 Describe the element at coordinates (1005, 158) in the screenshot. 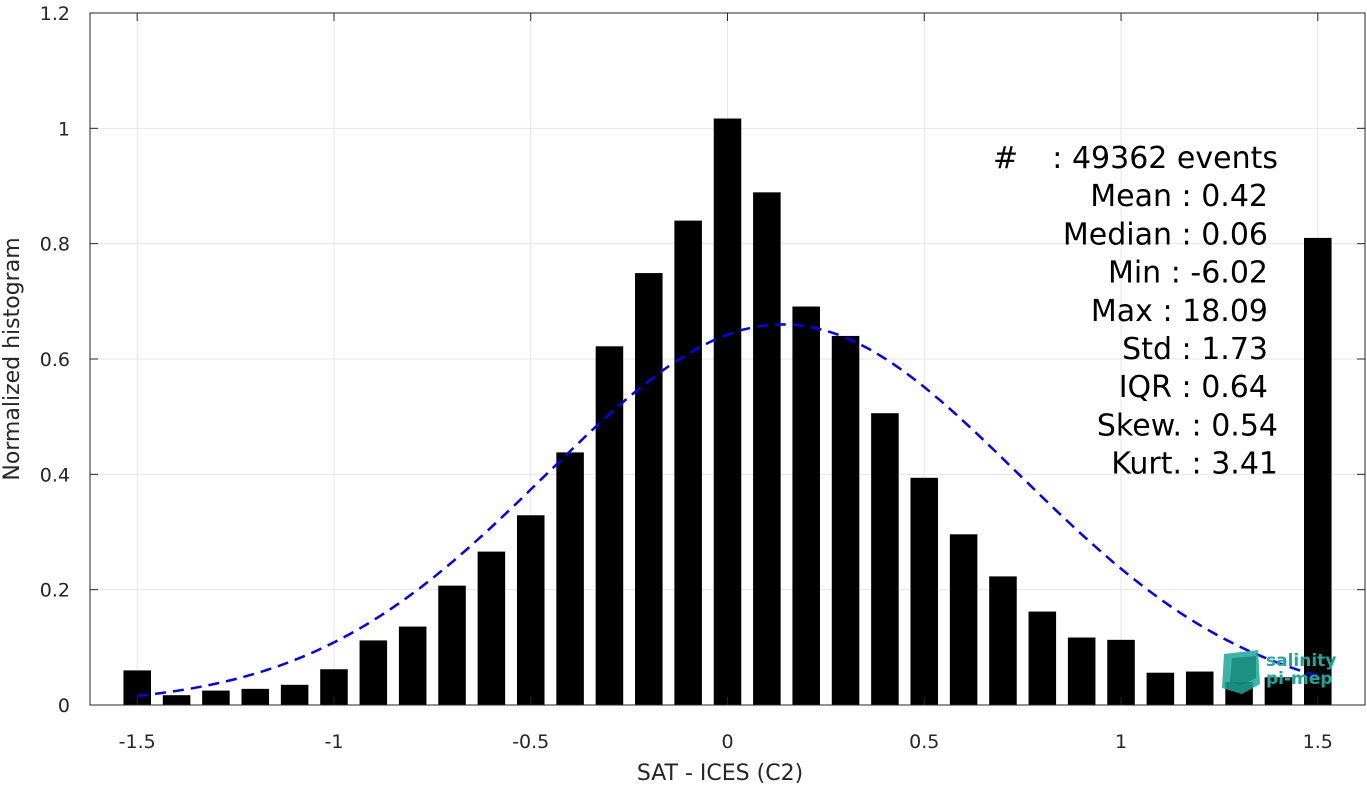

I see `stats-count-symbol: #` at that location.